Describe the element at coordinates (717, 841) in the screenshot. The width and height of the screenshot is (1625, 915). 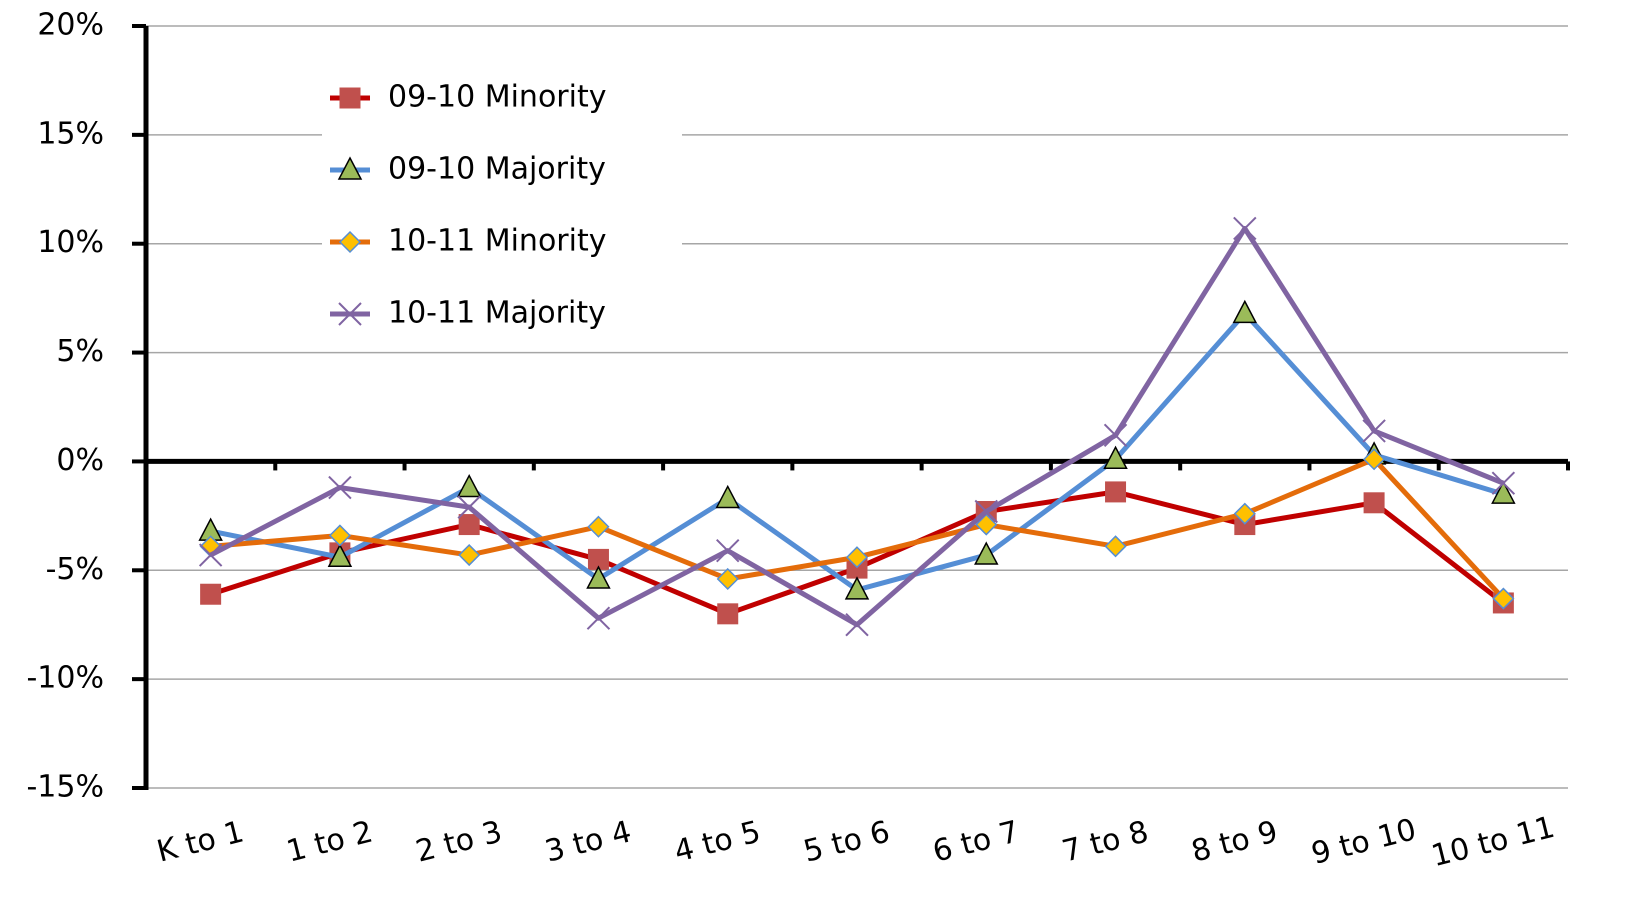
I see `x-tick-label: 4 to 5` at that location.